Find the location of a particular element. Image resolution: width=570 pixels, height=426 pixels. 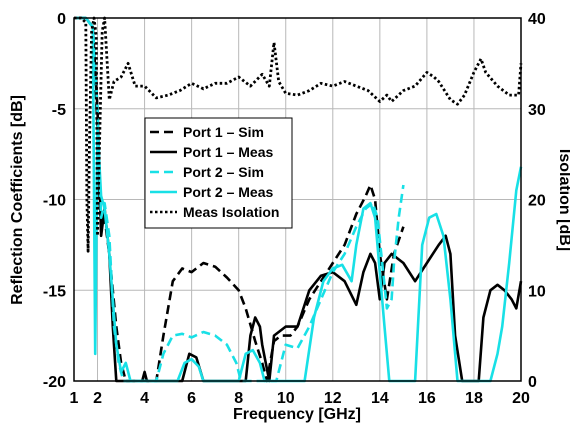

y2-tick-label: 30 is located at coordinates (537, 110).